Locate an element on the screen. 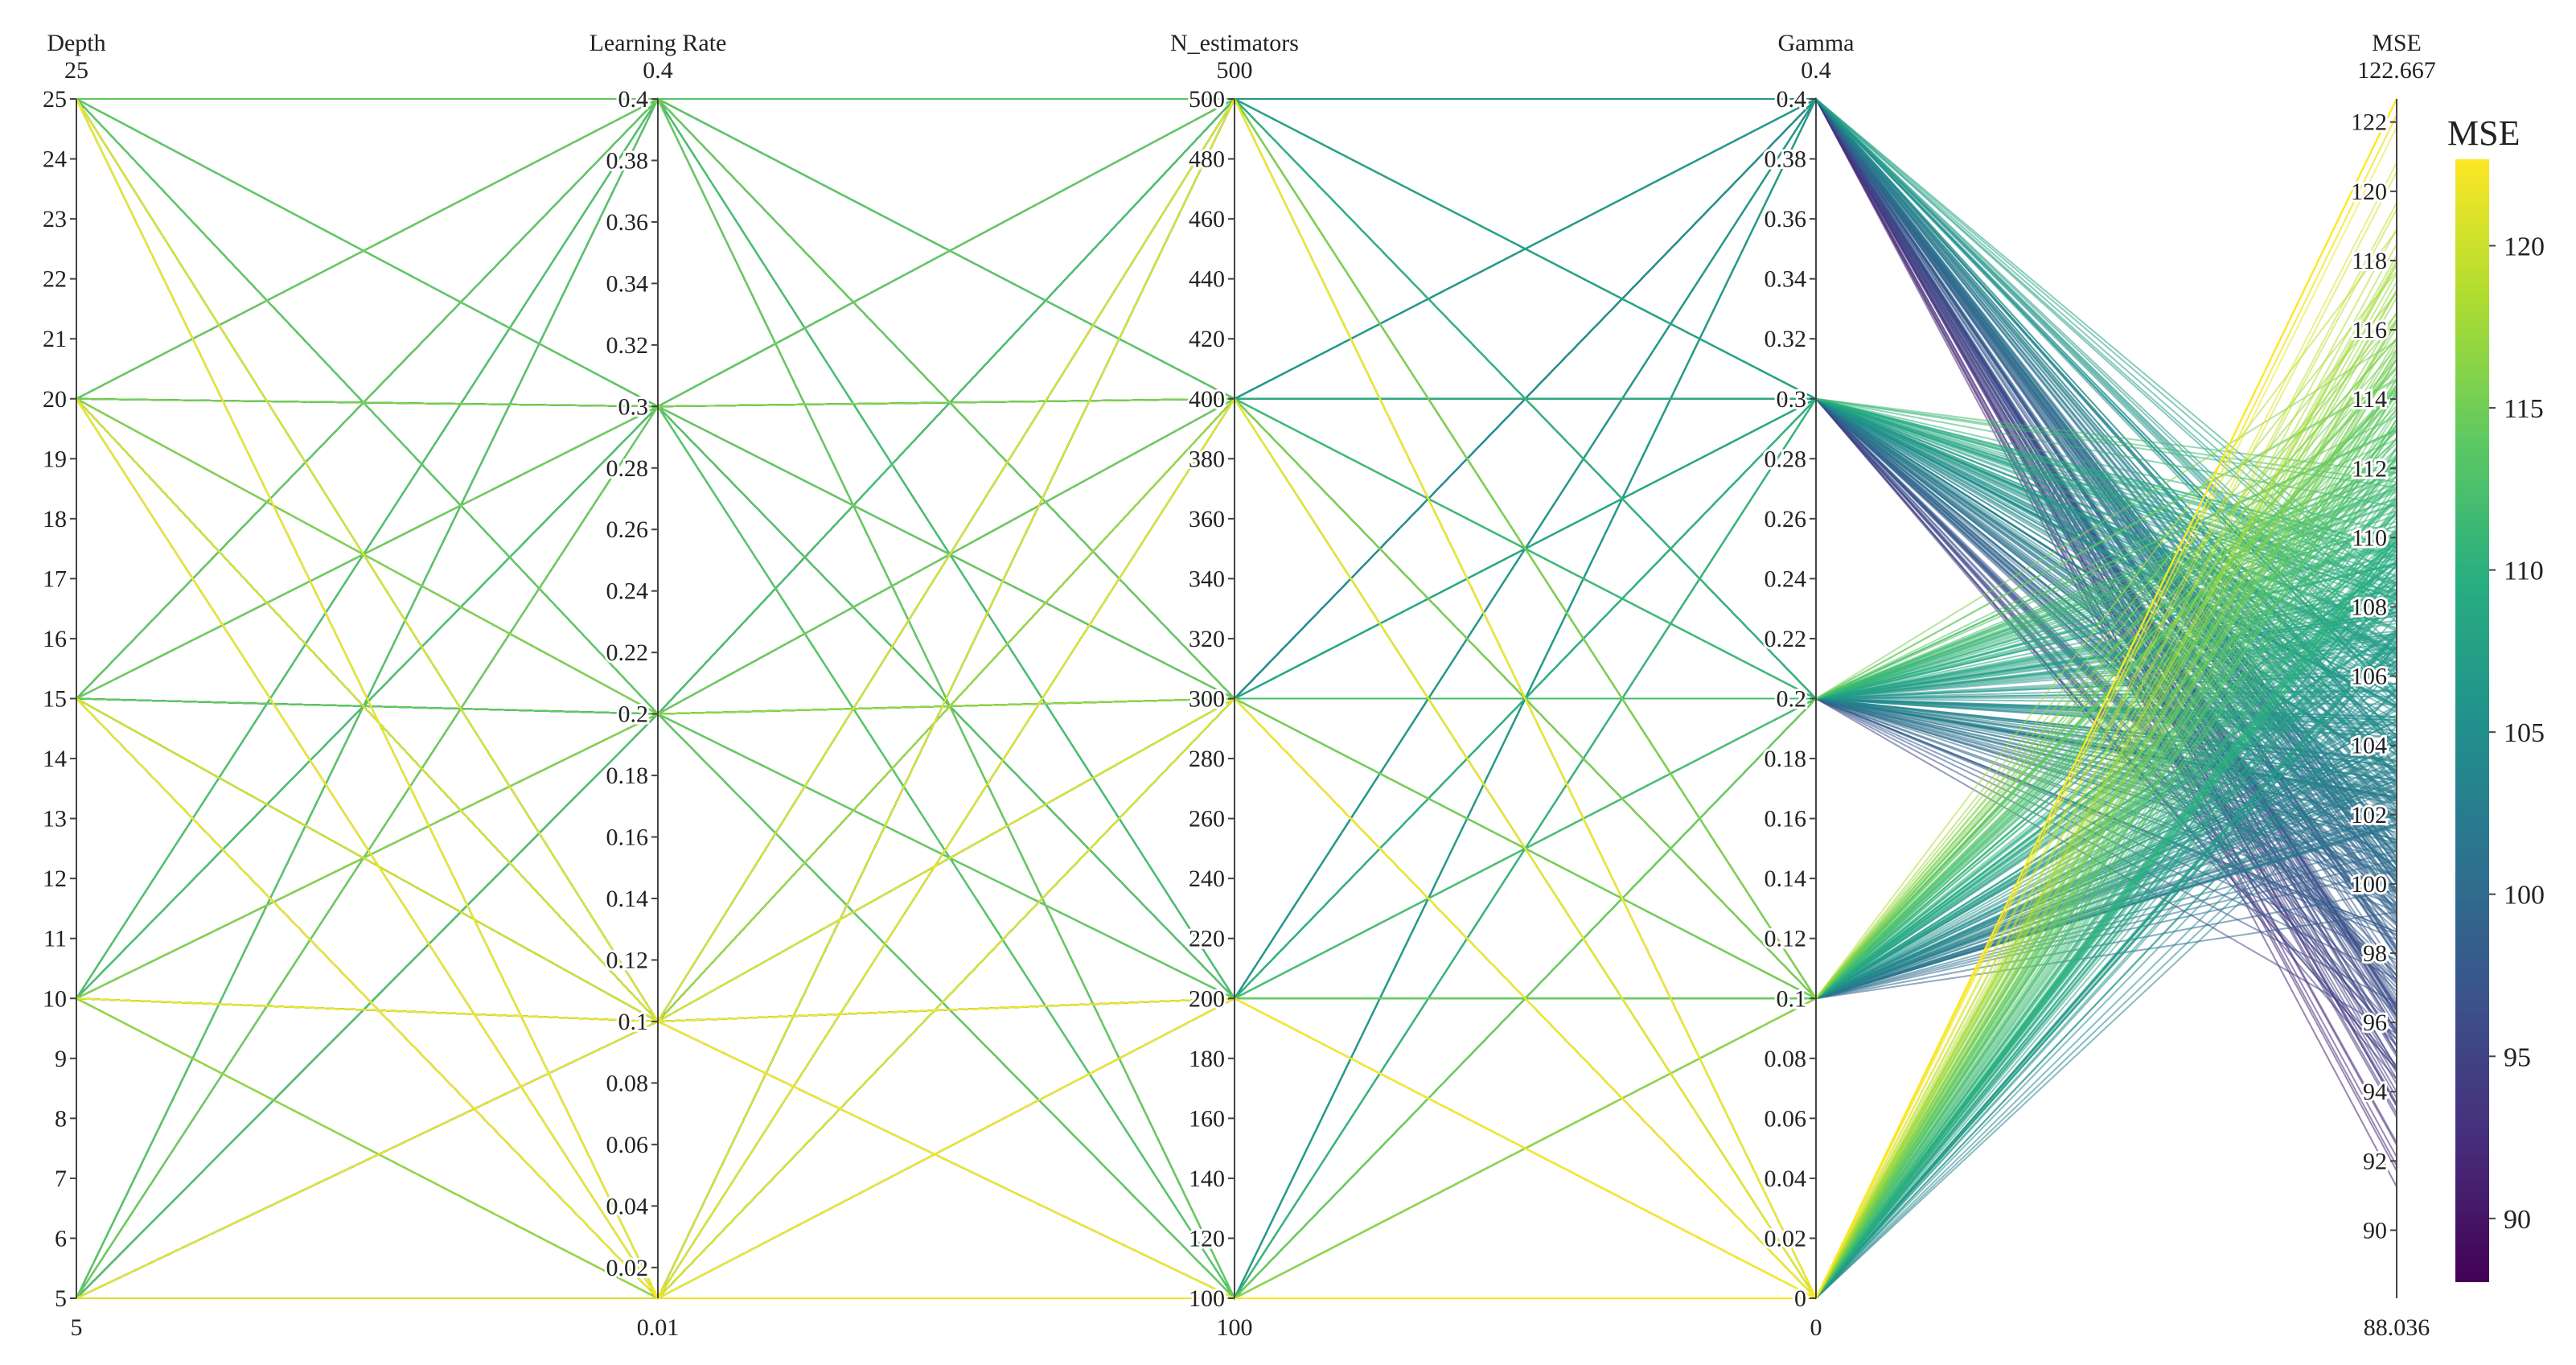 Image resolution: width=2576 pixels, height=1365 pixels. tick-label: 122 is located at coordinates (2369, 122).